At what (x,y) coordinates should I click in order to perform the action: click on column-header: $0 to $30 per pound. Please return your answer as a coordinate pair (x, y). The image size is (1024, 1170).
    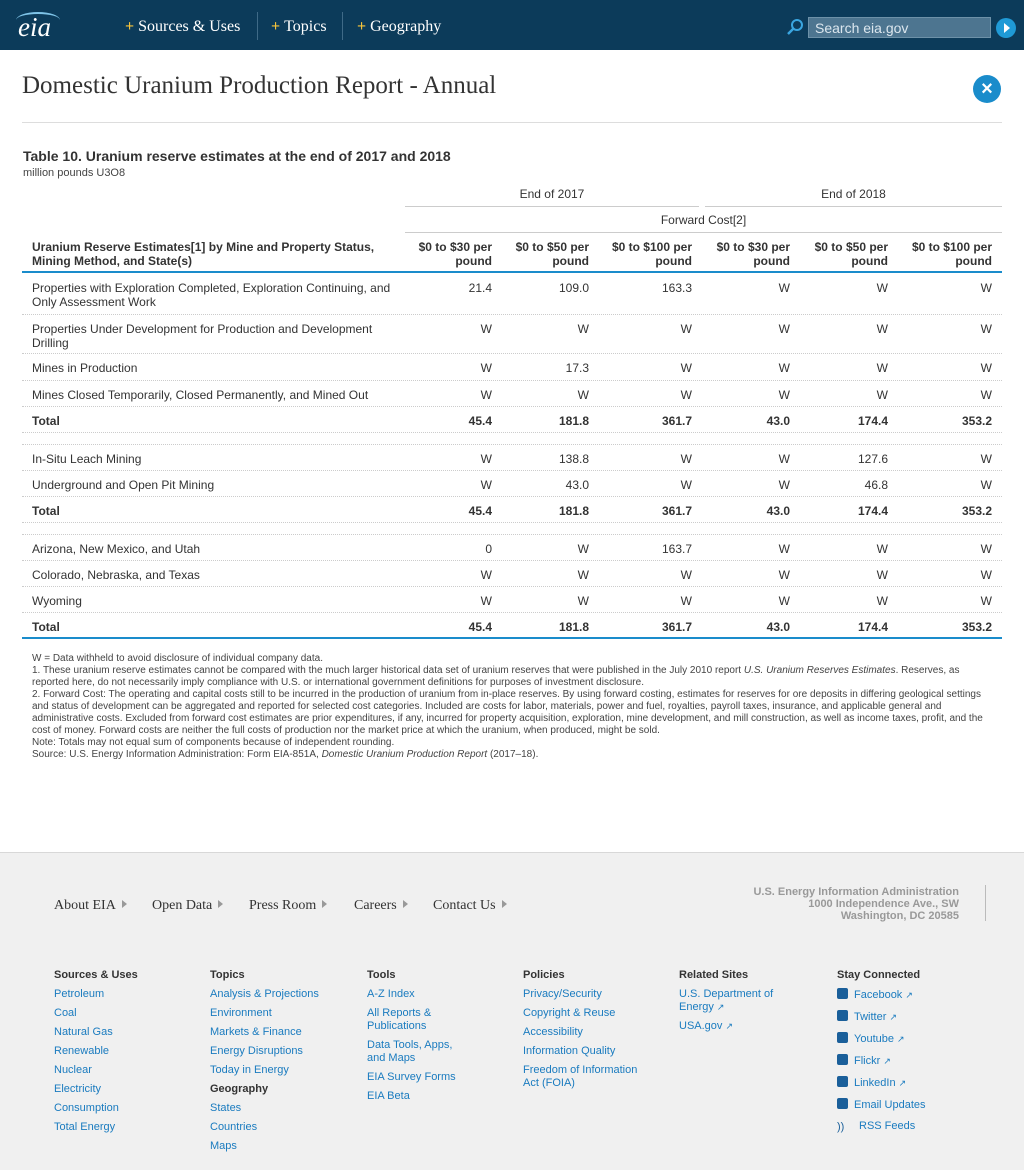
    Looking at the image, I should click on (753, 254).